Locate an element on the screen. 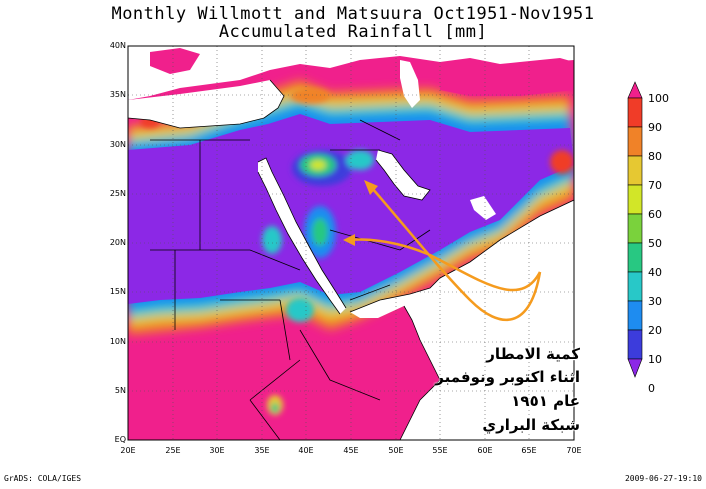 The image size is (706, 489). colorbar-label: 40 is located at coordinates (655, 272).